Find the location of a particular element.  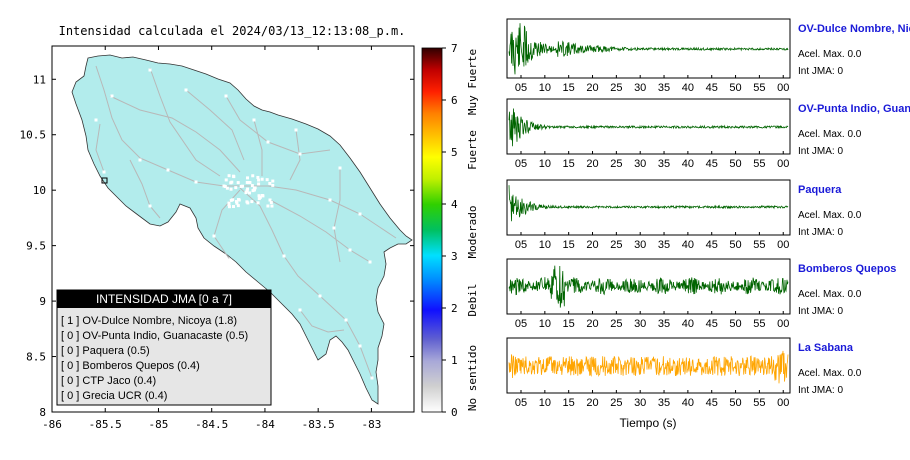

station-name: La Sabana is located at coordinates (826, 348).